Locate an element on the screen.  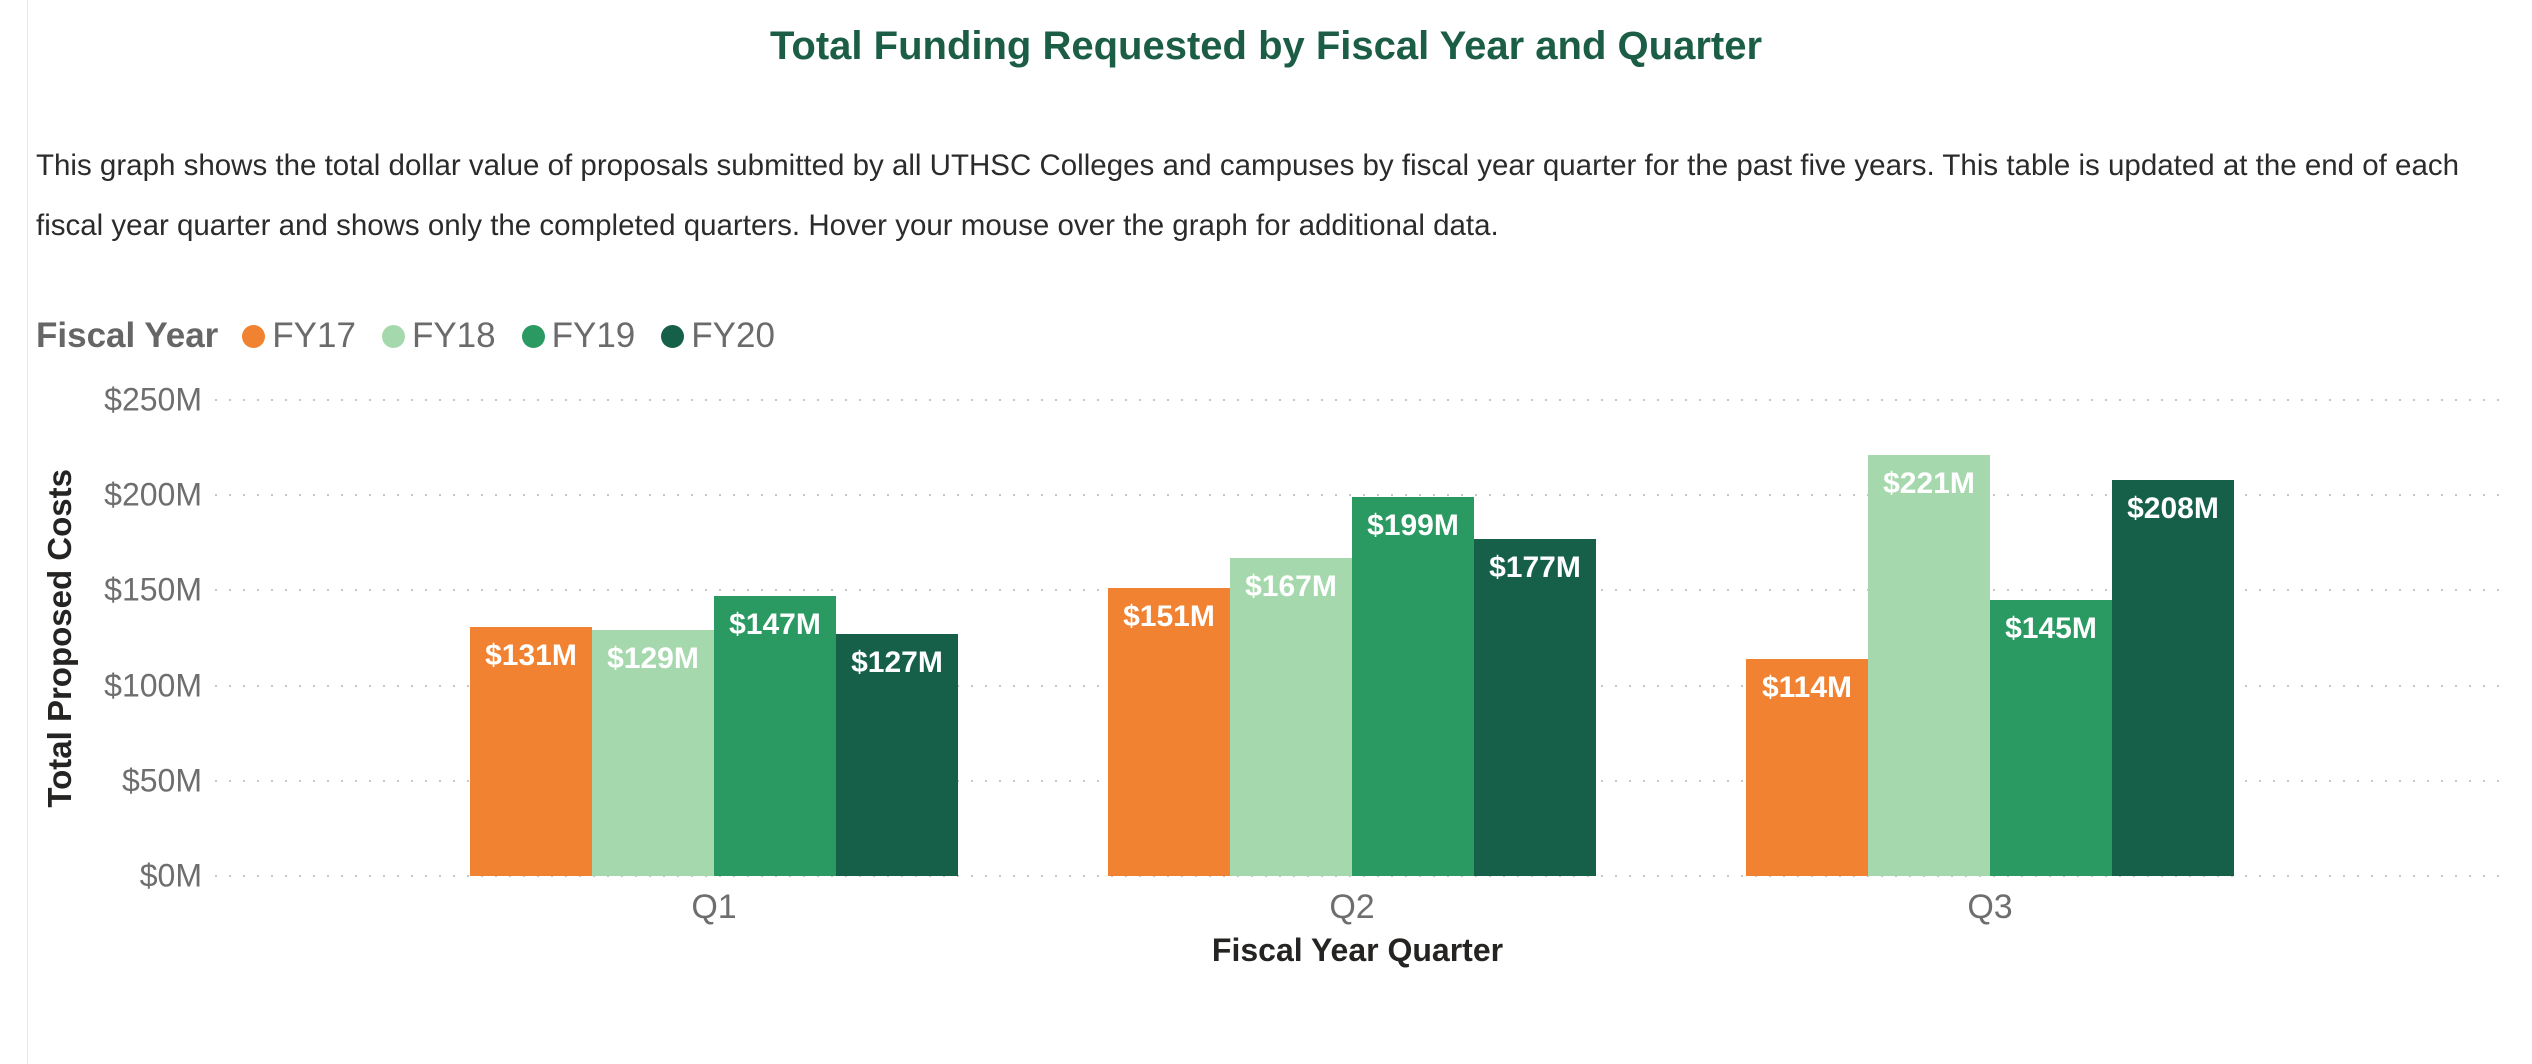
y-tick-label: $250M is located at coordinates (153, 399).